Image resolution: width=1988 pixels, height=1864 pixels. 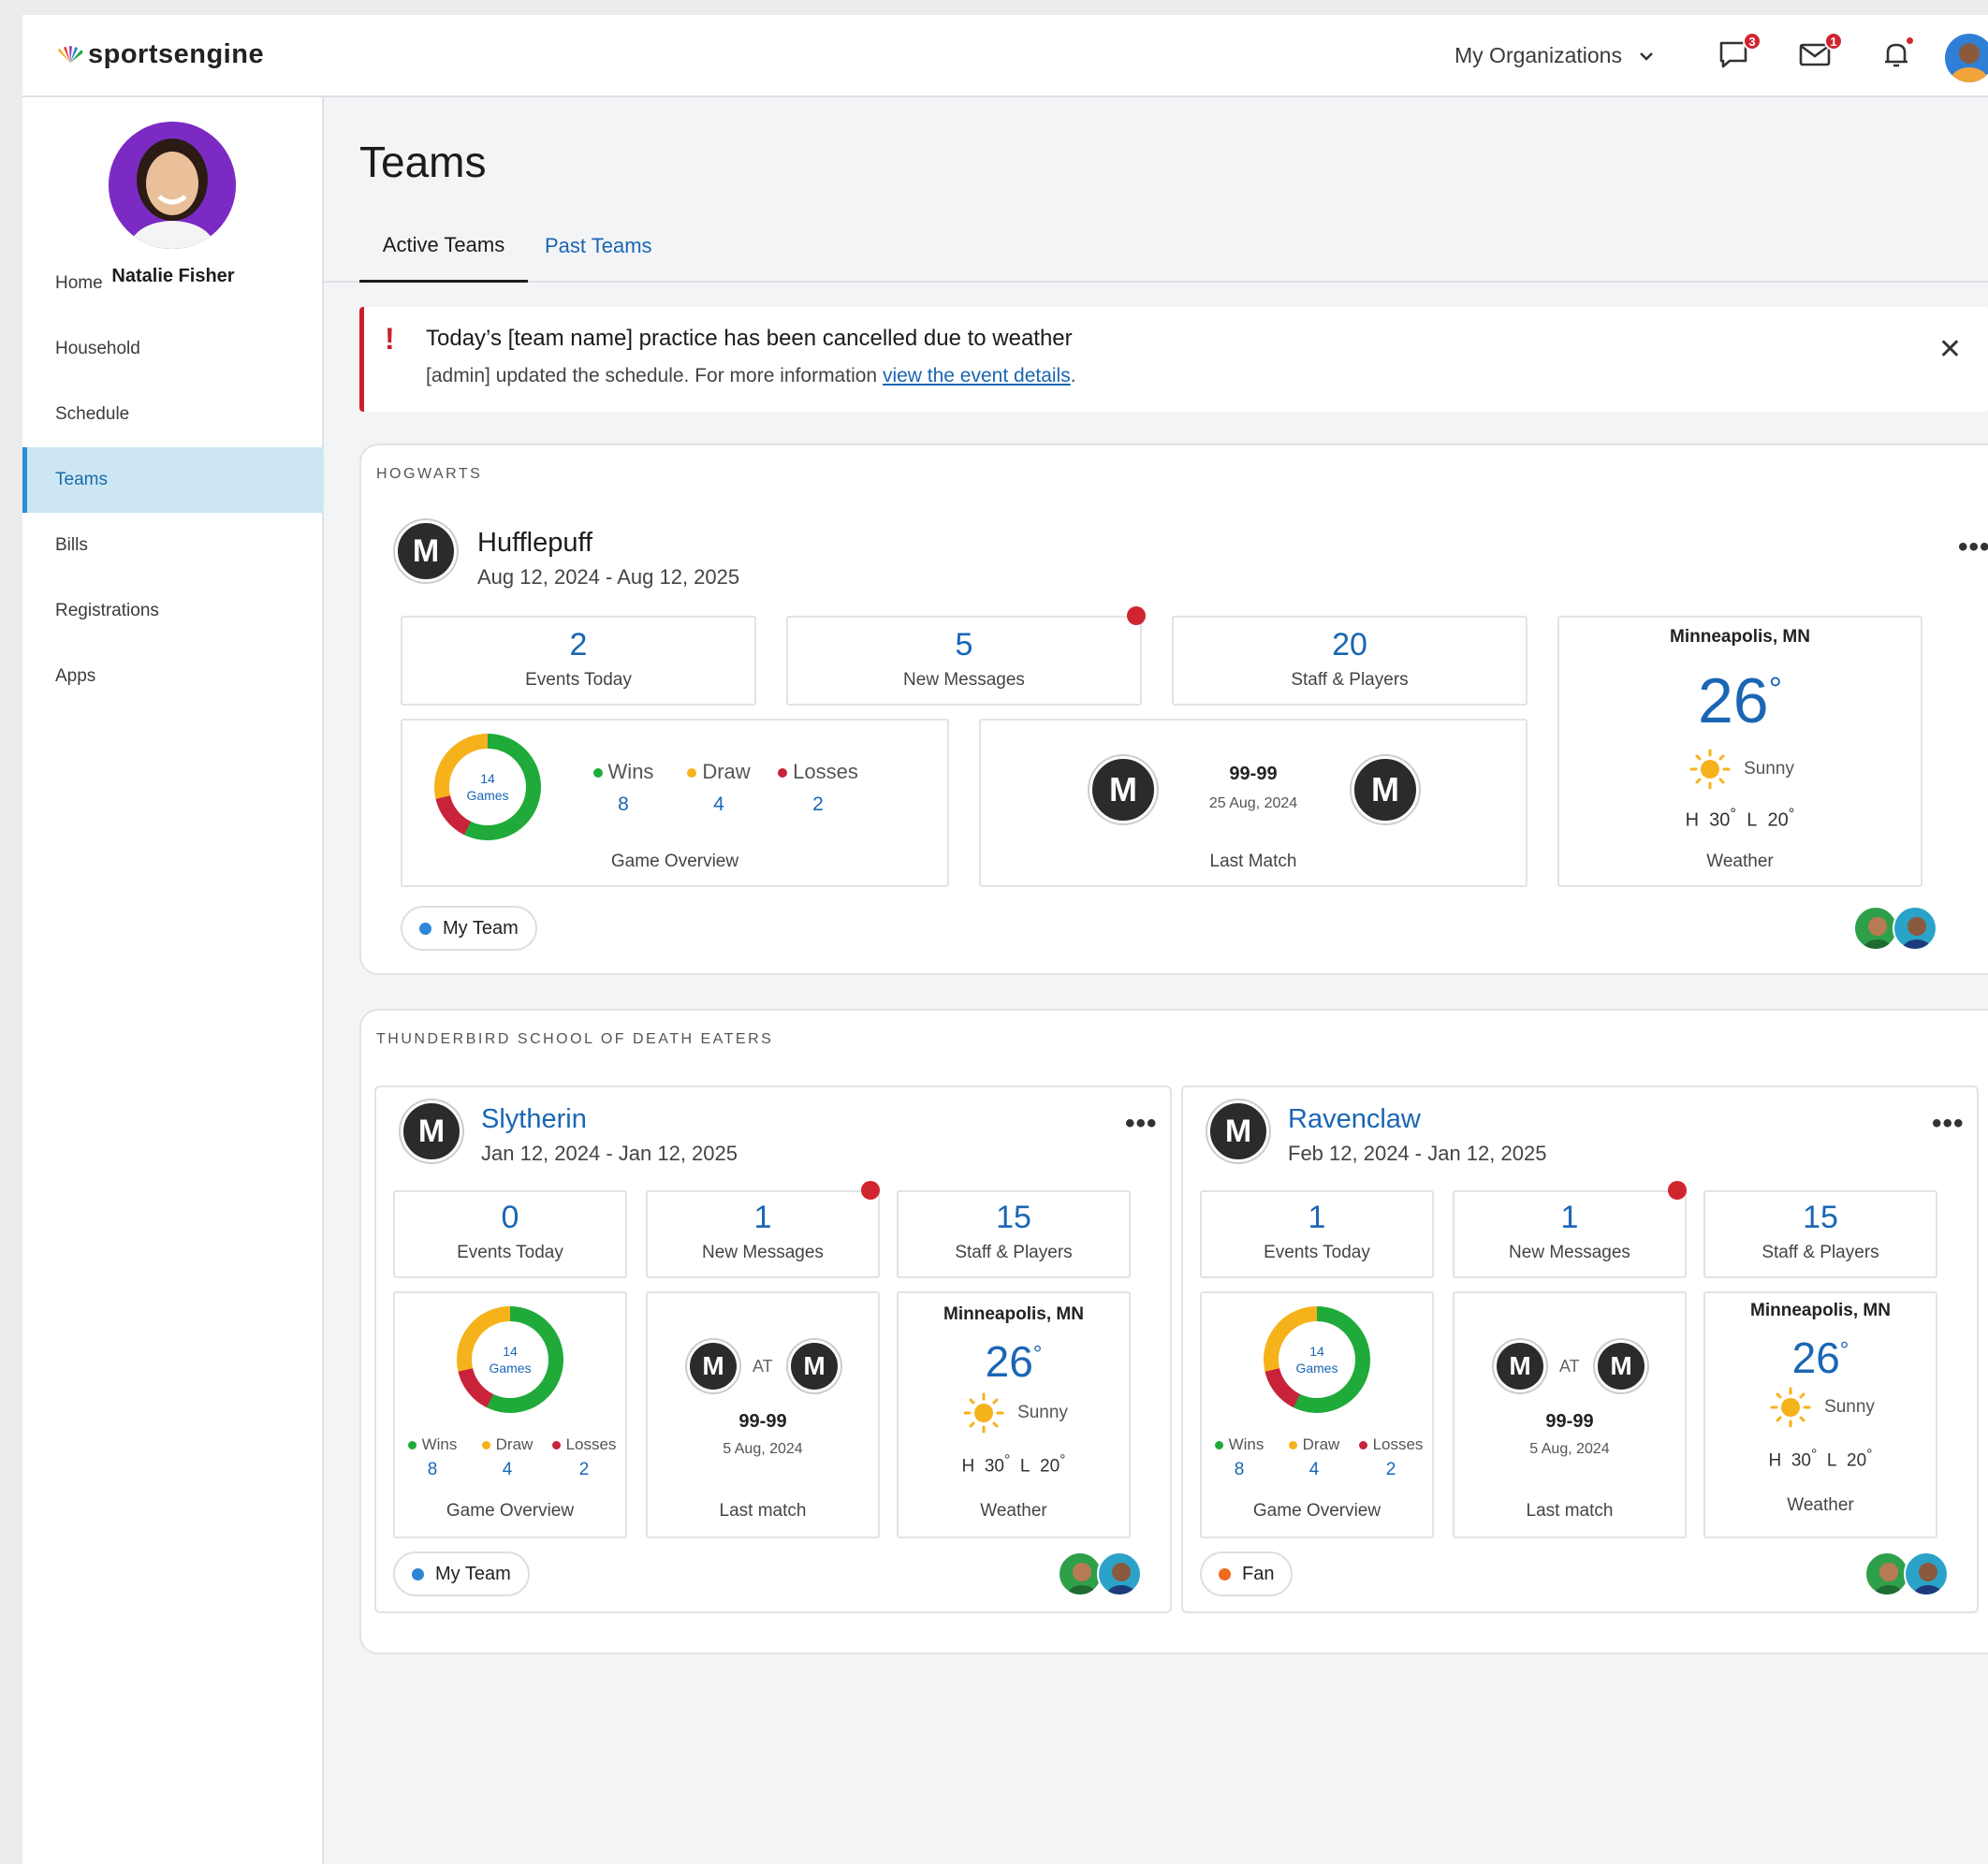 What do you see at coordinates (107, 611) in the screenshot?
I see `nav-label: Registrations` at bounding box center [107, 611].